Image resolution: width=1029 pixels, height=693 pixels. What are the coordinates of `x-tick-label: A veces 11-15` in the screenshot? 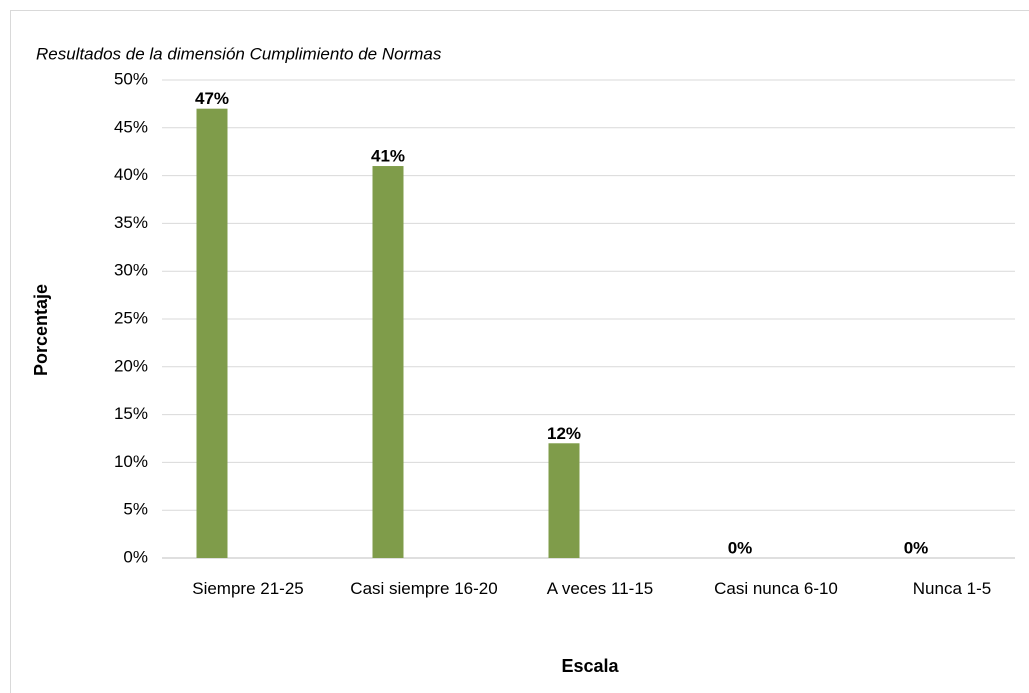 It's located at (600, 588).